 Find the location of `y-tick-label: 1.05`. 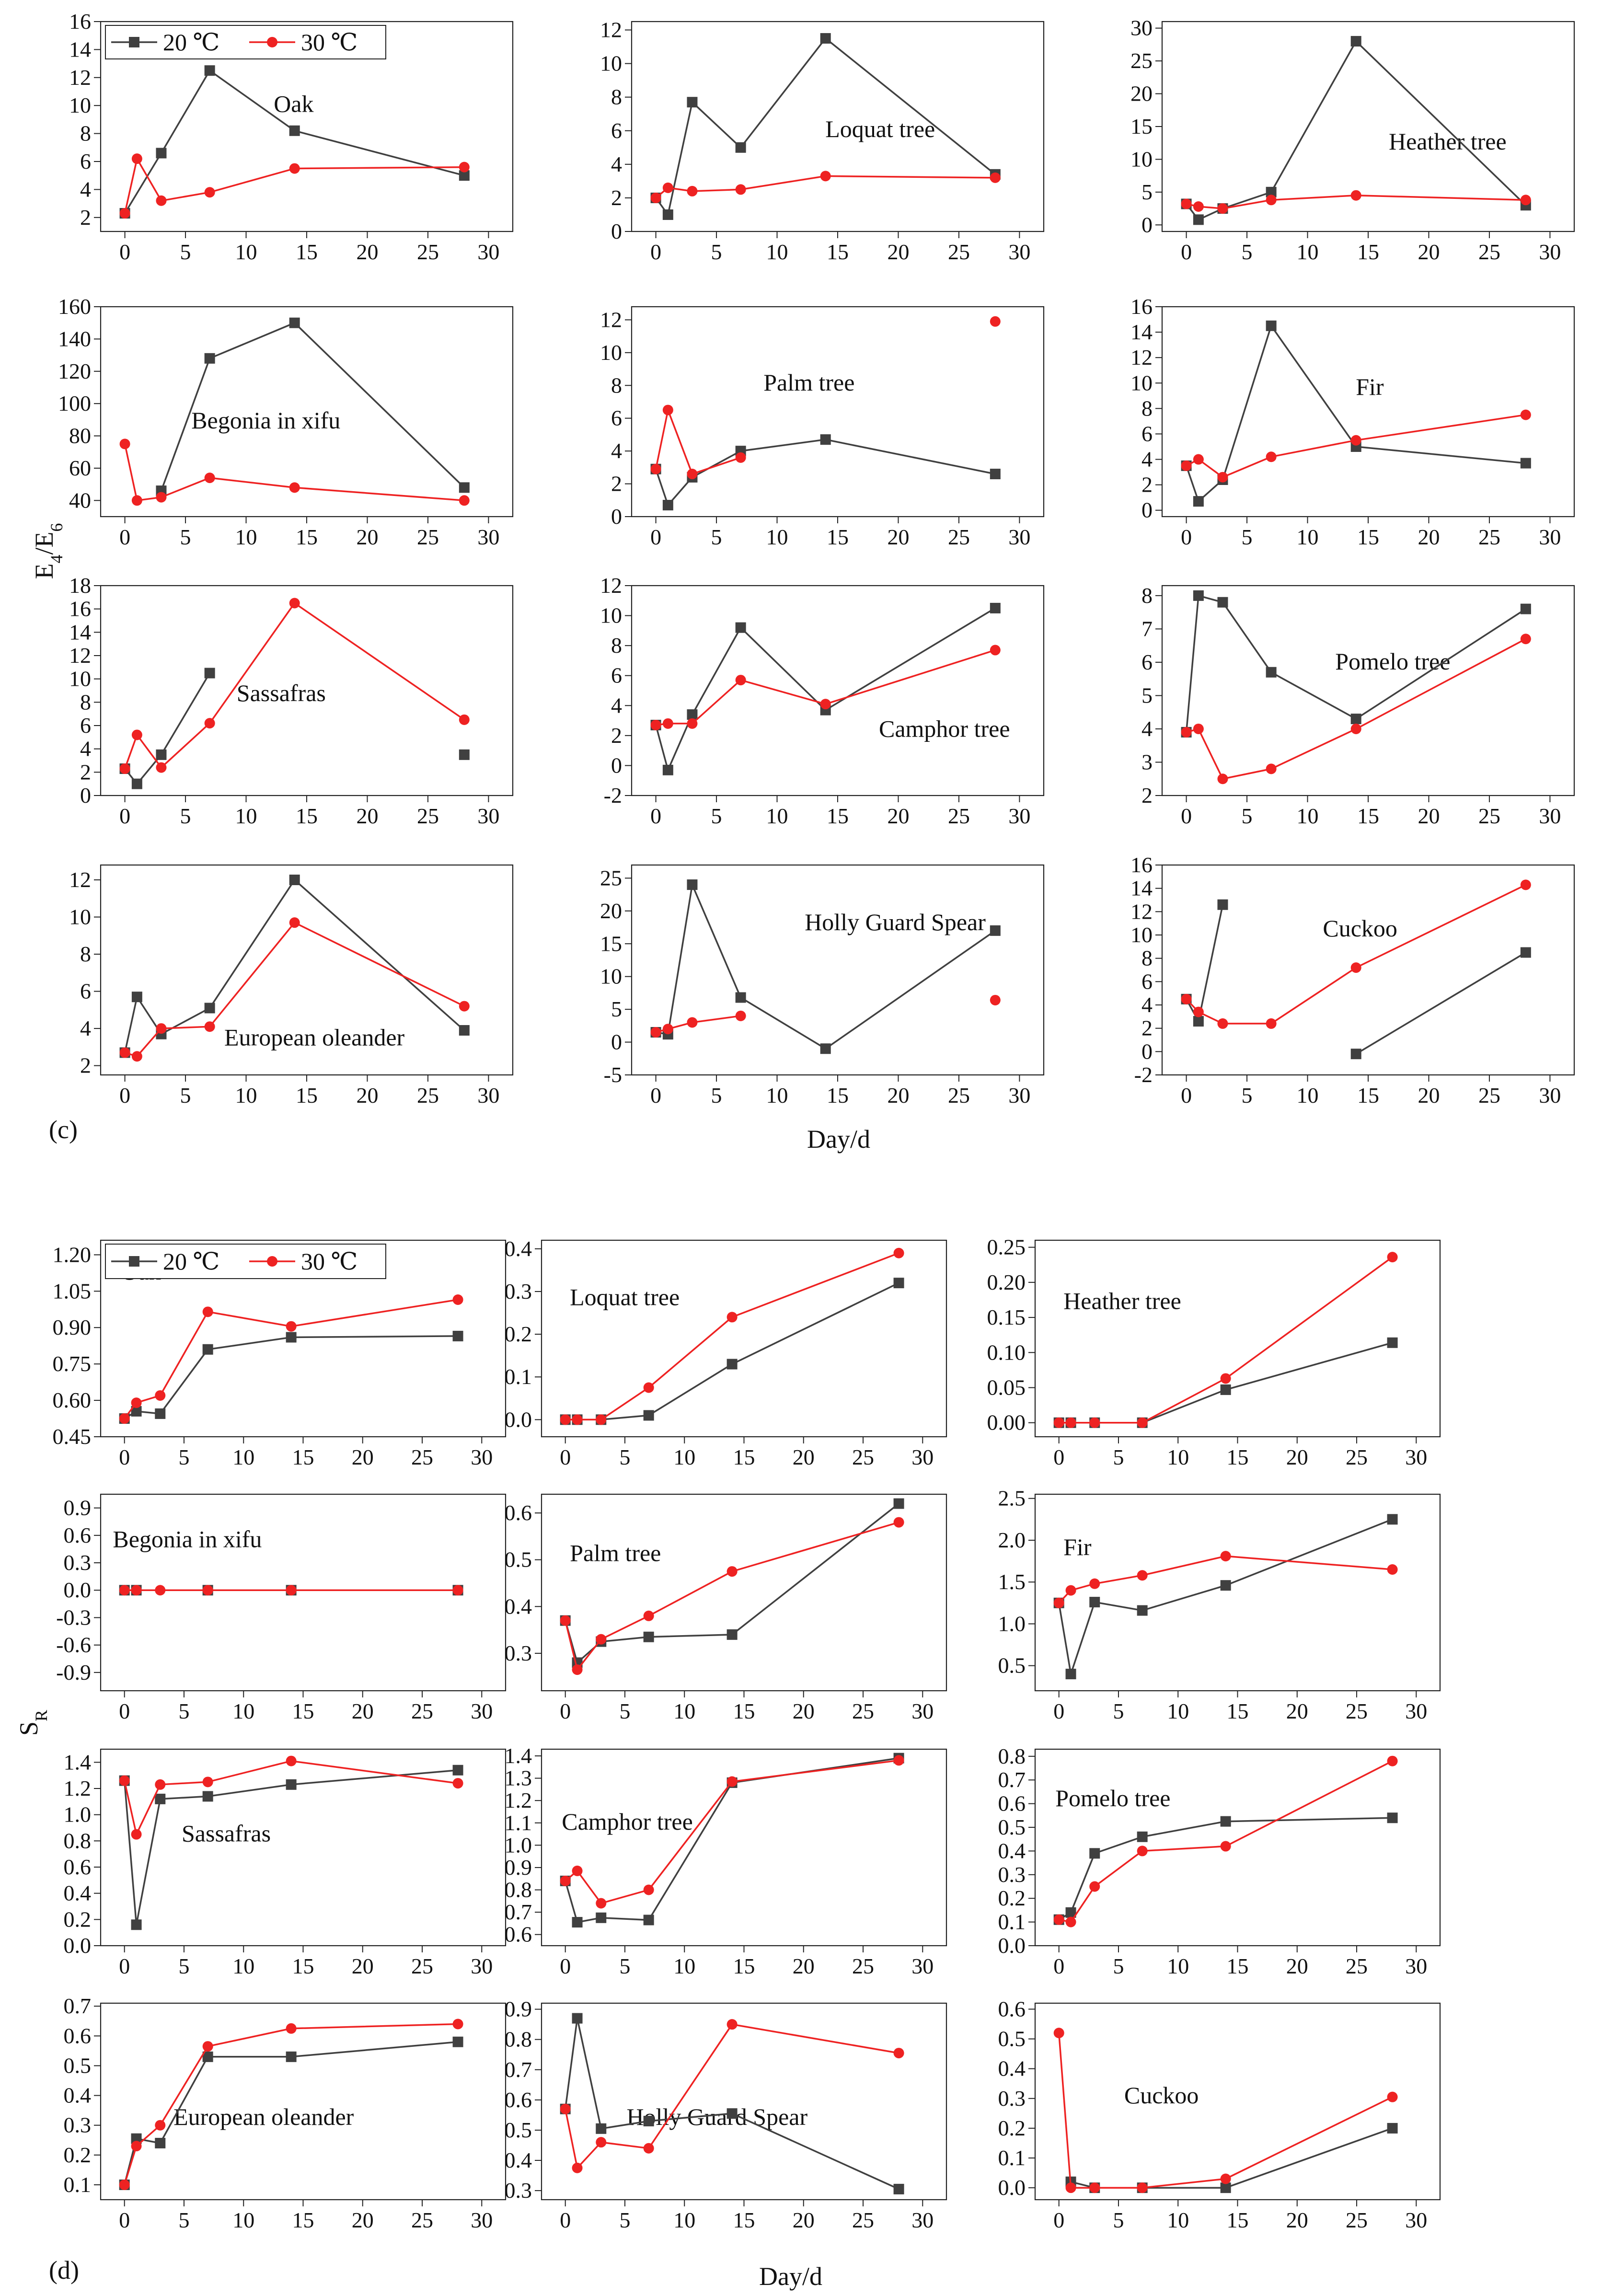

y-tick-label: 1.05 is located at coordinates (72, 1291).